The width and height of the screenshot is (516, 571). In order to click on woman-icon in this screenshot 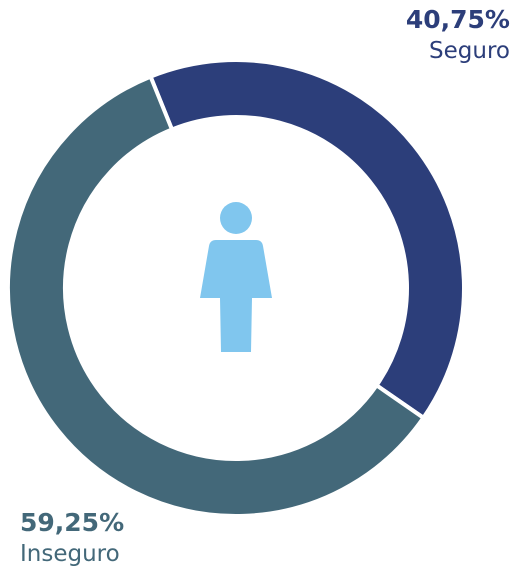, I will do `click(236, 277)`.